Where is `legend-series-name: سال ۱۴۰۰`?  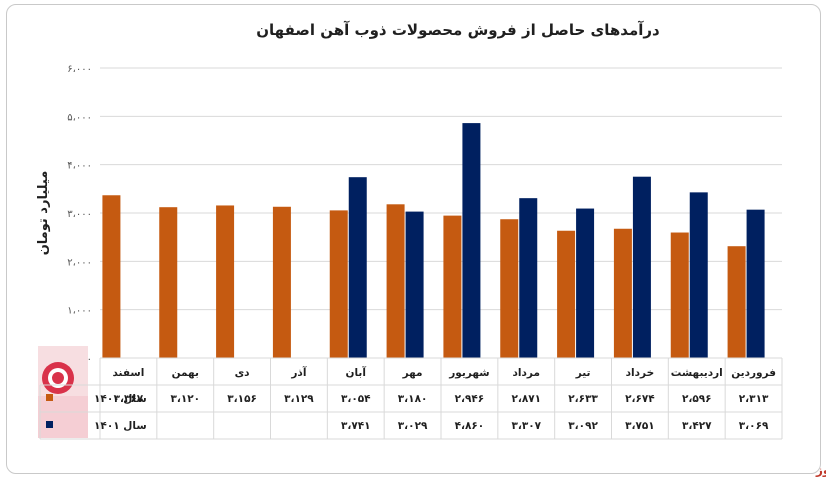
legend-series-name: سال ۱۴۰۰ is located at coordinates (120, 399).